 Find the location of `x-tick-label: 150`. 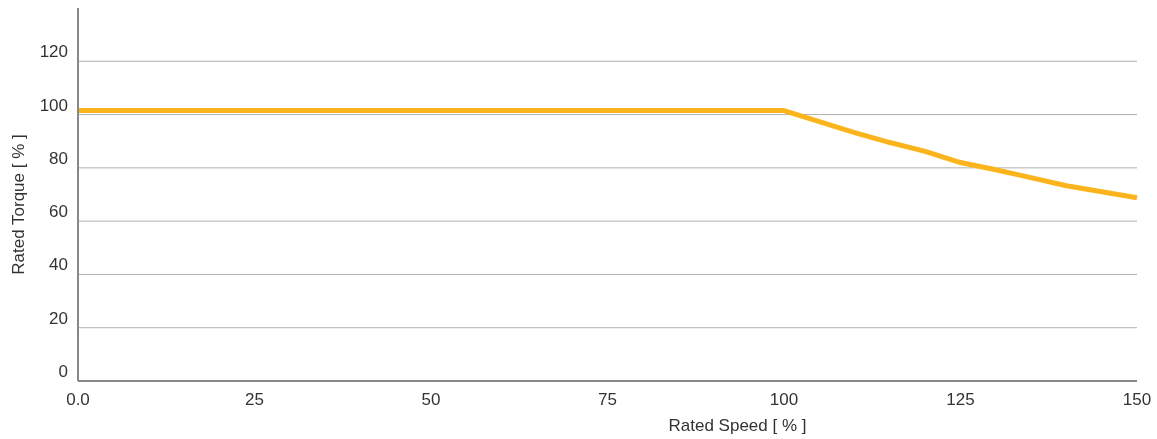

x-tick-label: 150 is located at coordinates (1137, 399).